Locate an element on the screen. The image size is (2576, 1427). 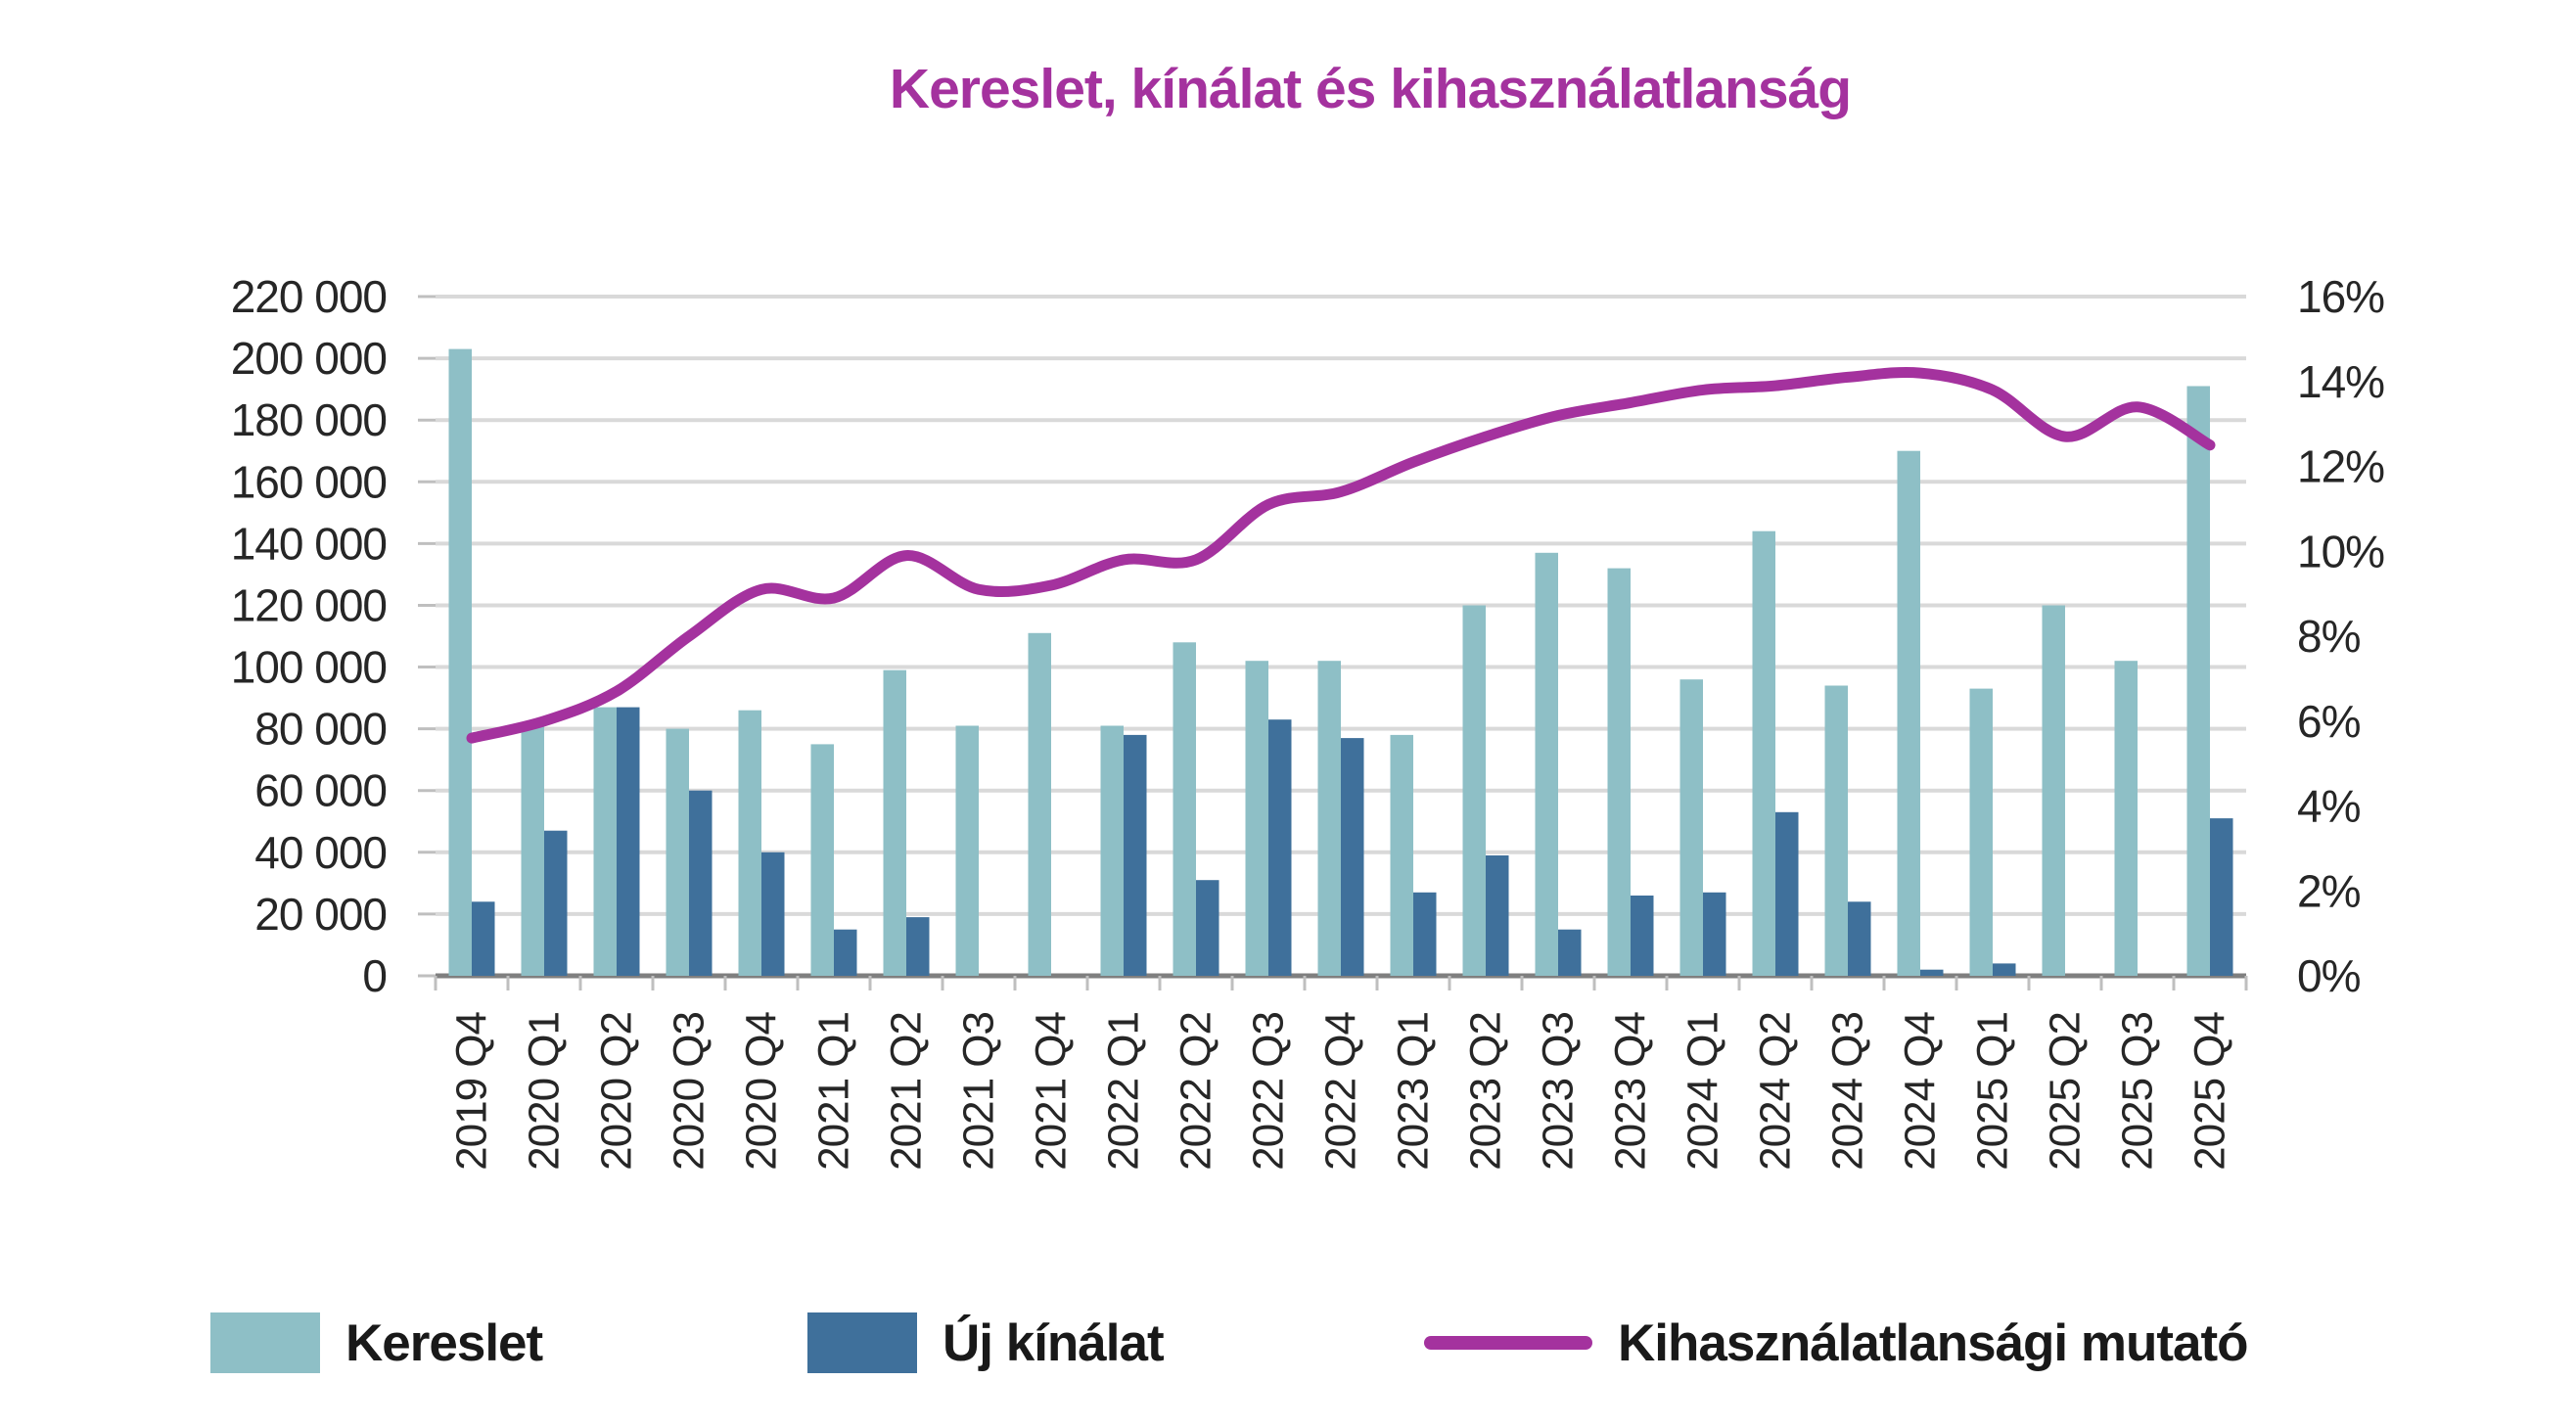
svg-text: 60 000 is located at coordinates (321, 790).